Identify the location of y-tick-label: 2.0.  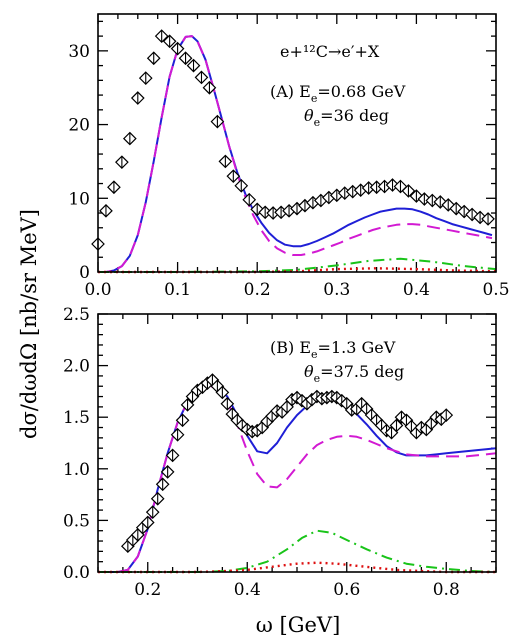
(76, 367).